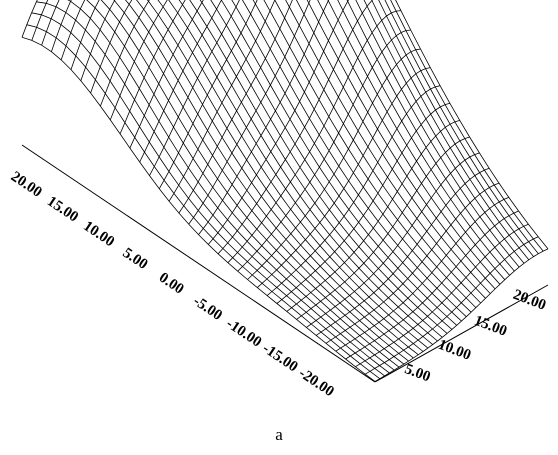 The width and height of the screenshot is (558, 455). I want to click on left-axis-tick-label: 0.00, so click(171, 284).